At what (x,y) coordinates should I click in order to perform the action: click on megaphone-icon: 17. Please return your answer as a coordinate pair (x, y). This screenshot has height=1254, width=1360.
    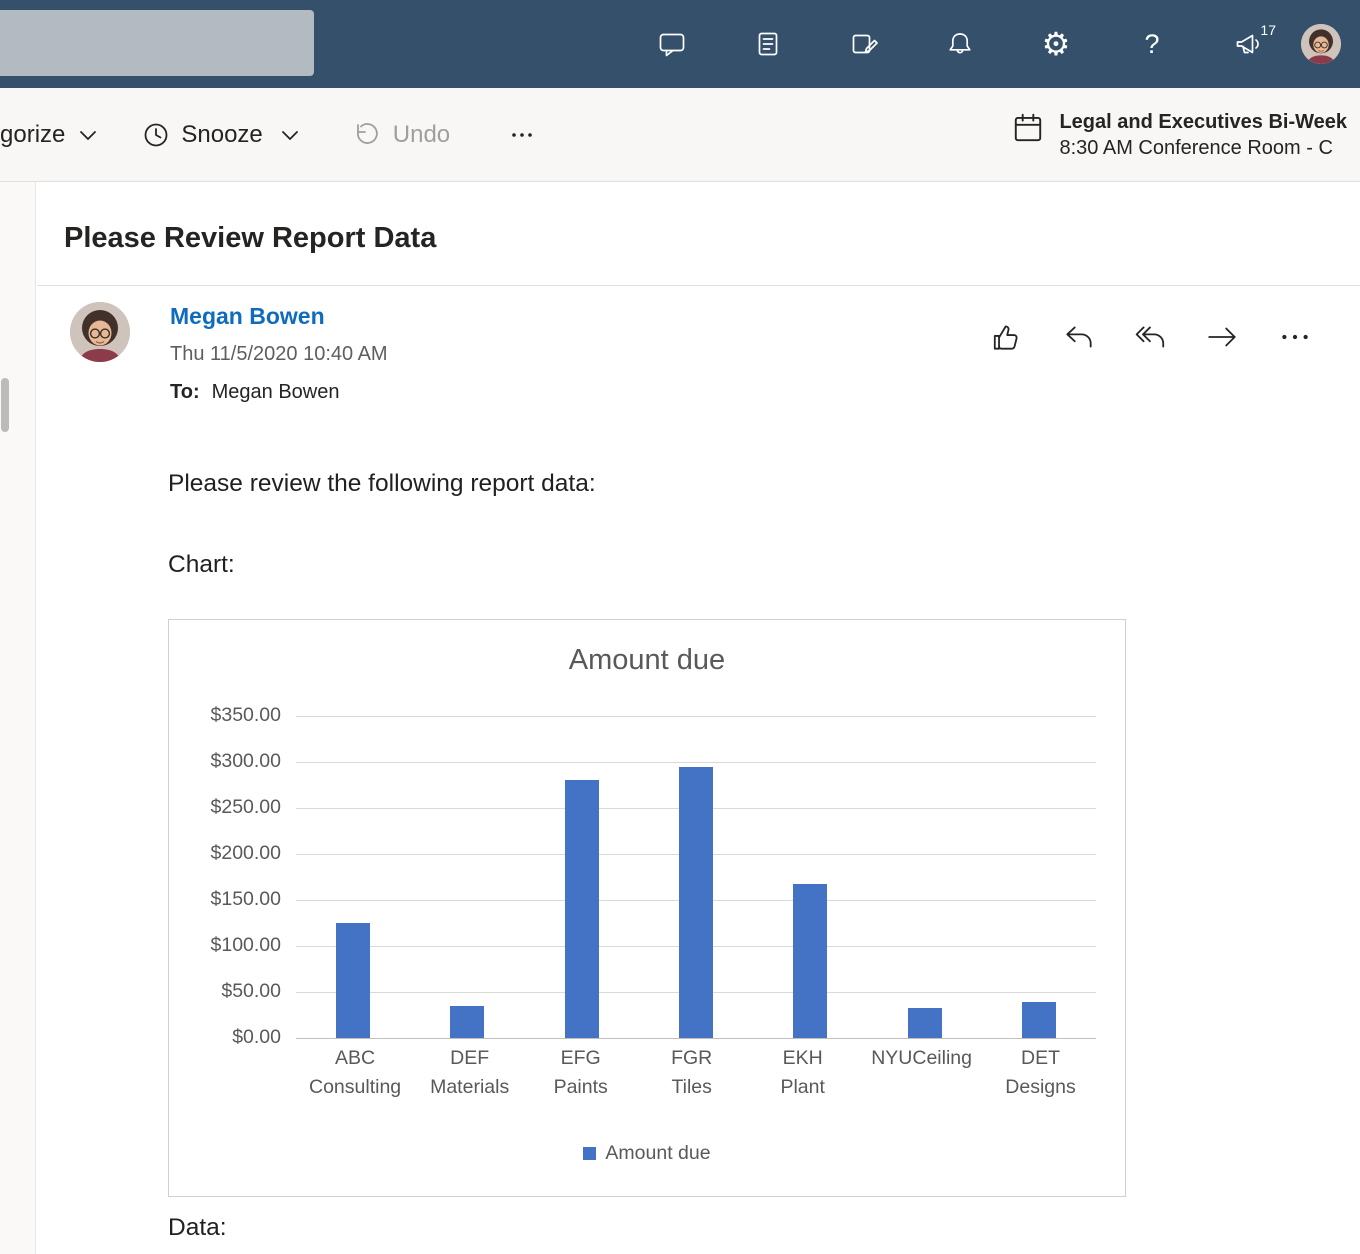
    Looking at the image, I should click on (1250, 44).